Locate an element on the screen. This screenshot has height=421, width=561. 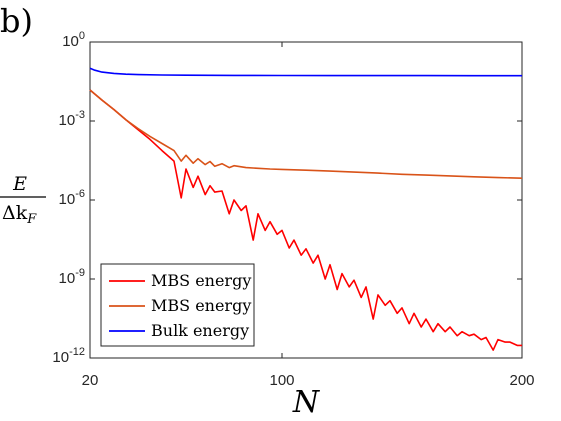
y-tick-label: 10⁻⁶ is located at coordinates (72, 198).